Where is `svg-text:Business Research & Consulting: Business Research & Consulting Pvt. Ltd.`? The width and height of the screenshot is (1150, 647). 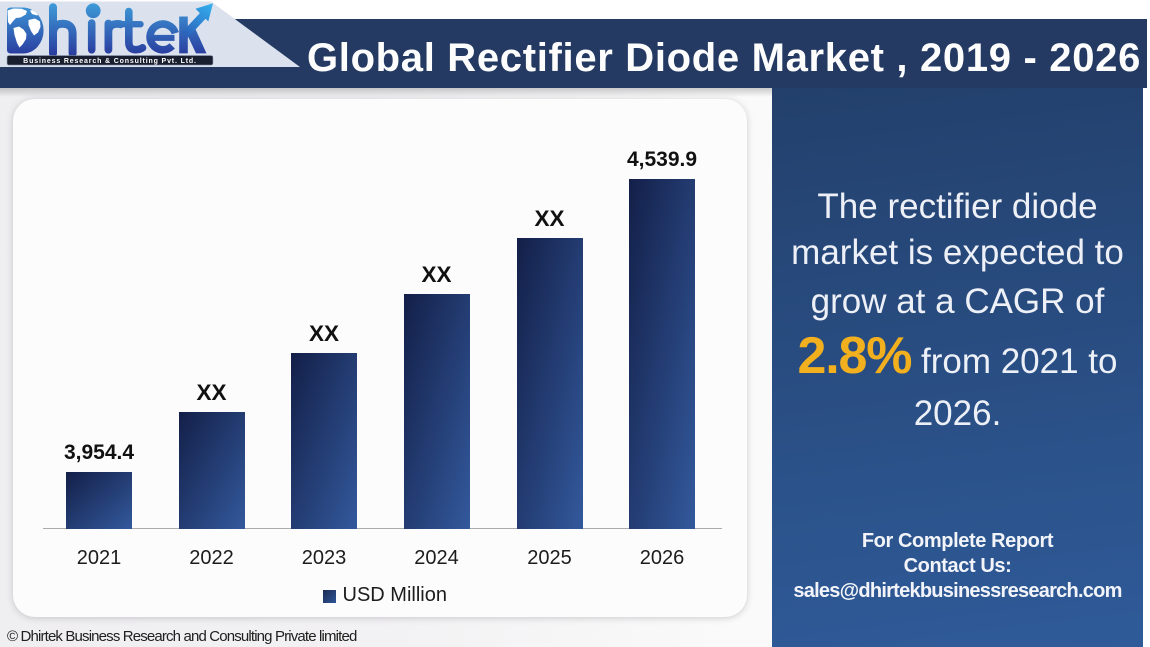 svg-text:Business Research & Consulting: Business Research & Consulting Pvt. Ltd. is located at coordinates (110, 61).